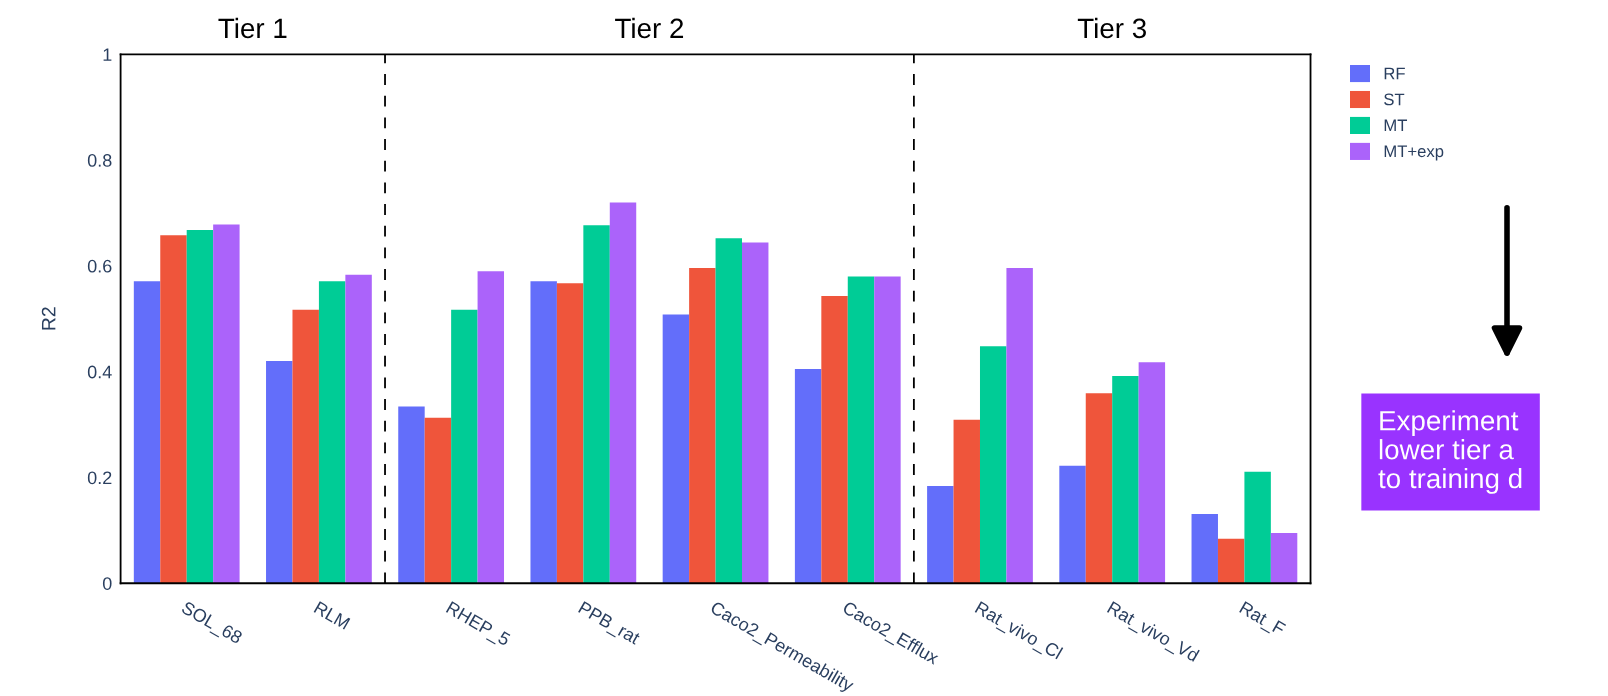 The width and height of the screenshot is (1608, 696). I want to click on legend-label: MT, so click(1396, 125).